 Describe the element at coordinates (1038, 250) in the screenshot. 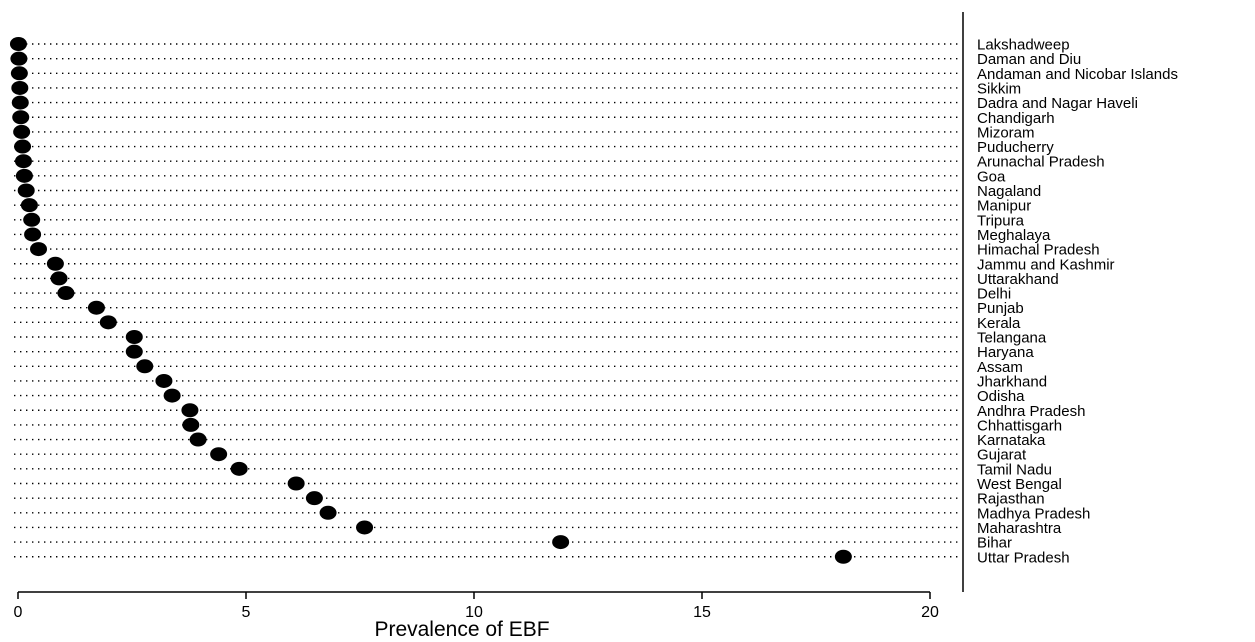

I see `state-label: Himachal Pradesh` at that location.